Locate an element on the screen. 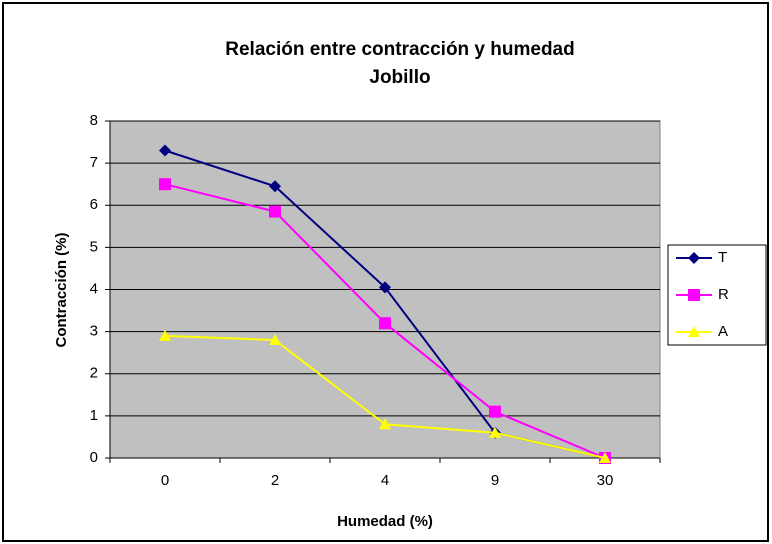 This screenshot has height=544, width=772. y-axis-label: Contracción (%) is located at coordinates (61, 289).